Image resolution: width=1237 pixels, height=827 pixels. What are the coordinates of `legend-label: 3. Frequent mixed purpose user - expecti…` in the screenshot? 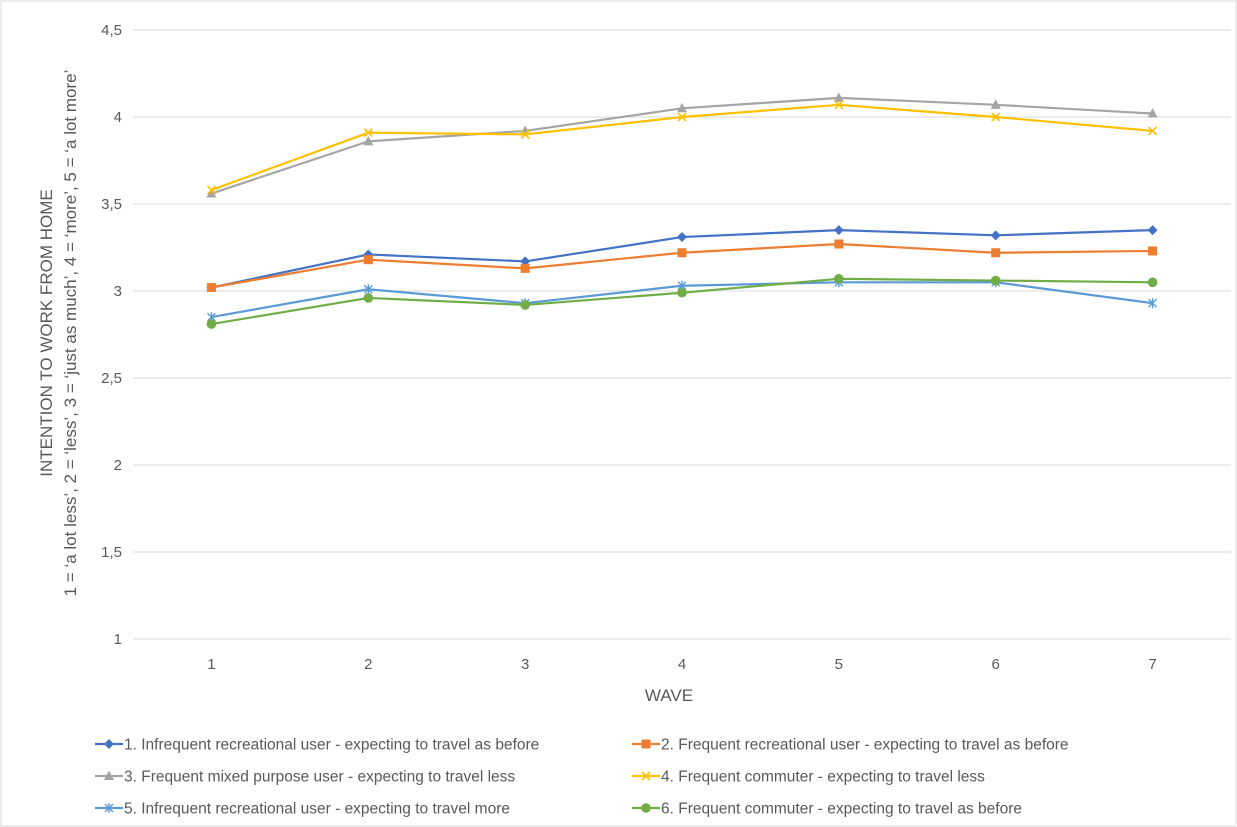 It's located at (319, 777).